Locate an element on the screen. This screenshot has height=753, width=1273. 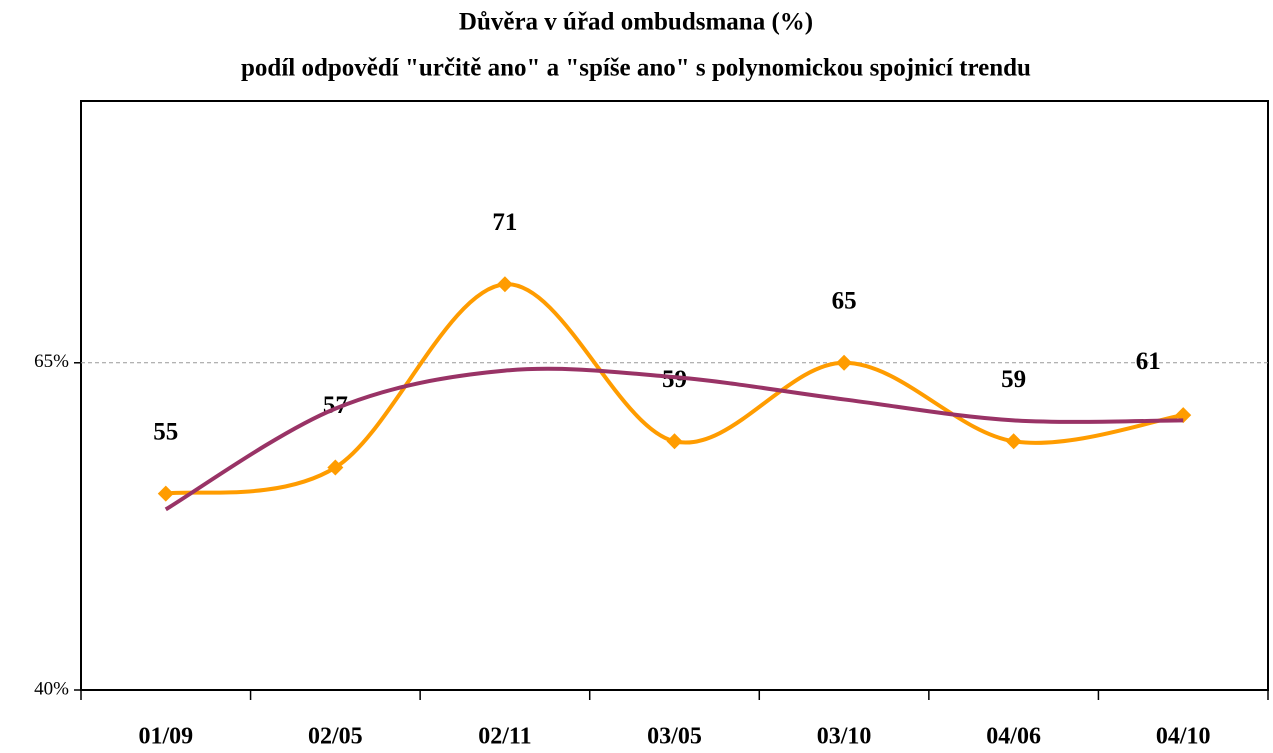
chart-title: Důvěra v úřad ombudsmana (%) is located at coordinates (636, 22).